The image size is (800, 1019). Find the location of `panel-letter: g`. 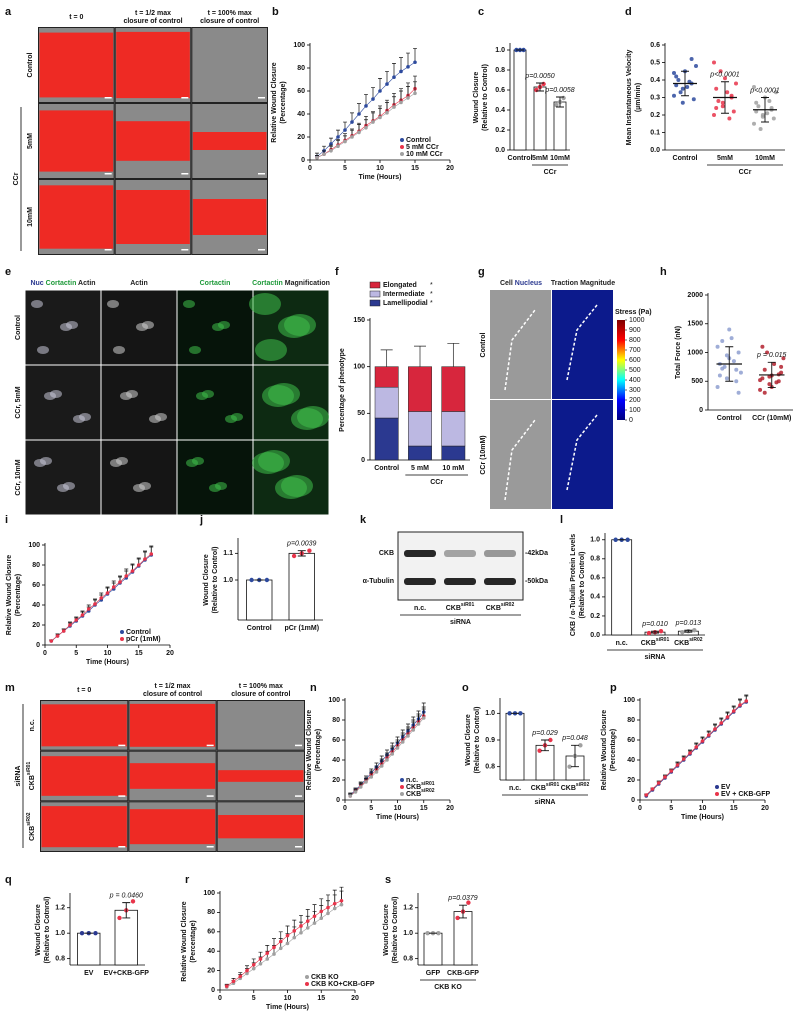

panel-letter: g is located at coordinates (481, 272).